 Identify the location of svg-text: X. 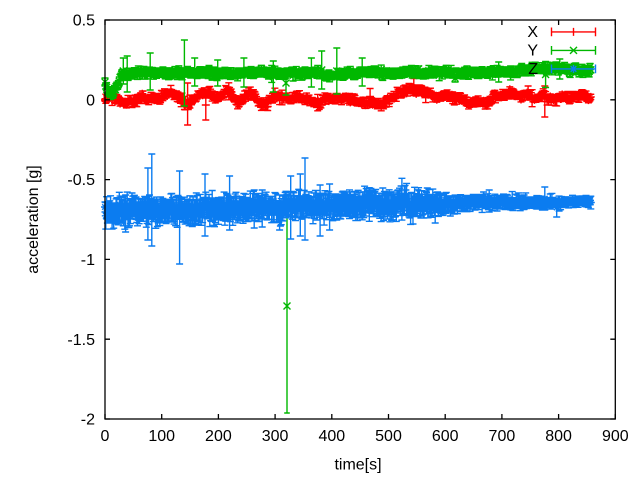
(532, 32).